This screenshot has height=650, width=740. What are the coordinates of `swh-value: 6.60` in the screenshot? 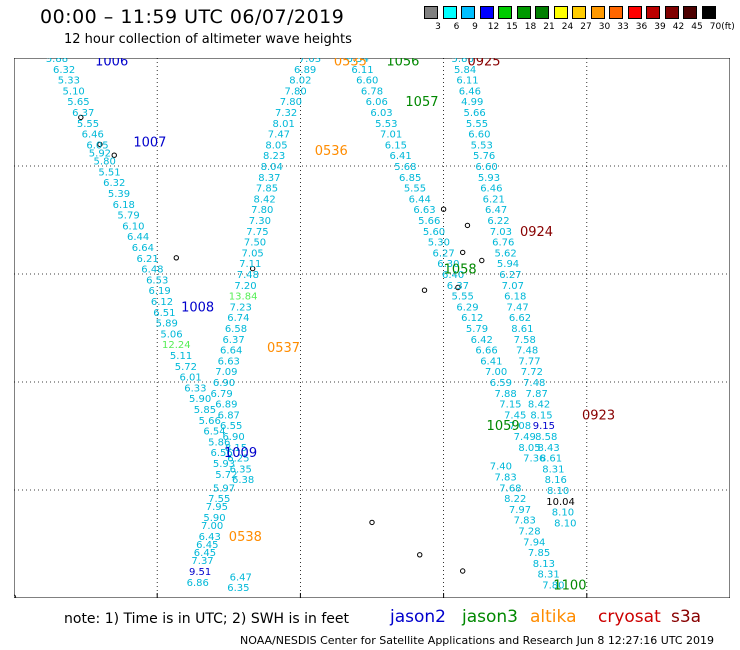 It's located at (479, 135).